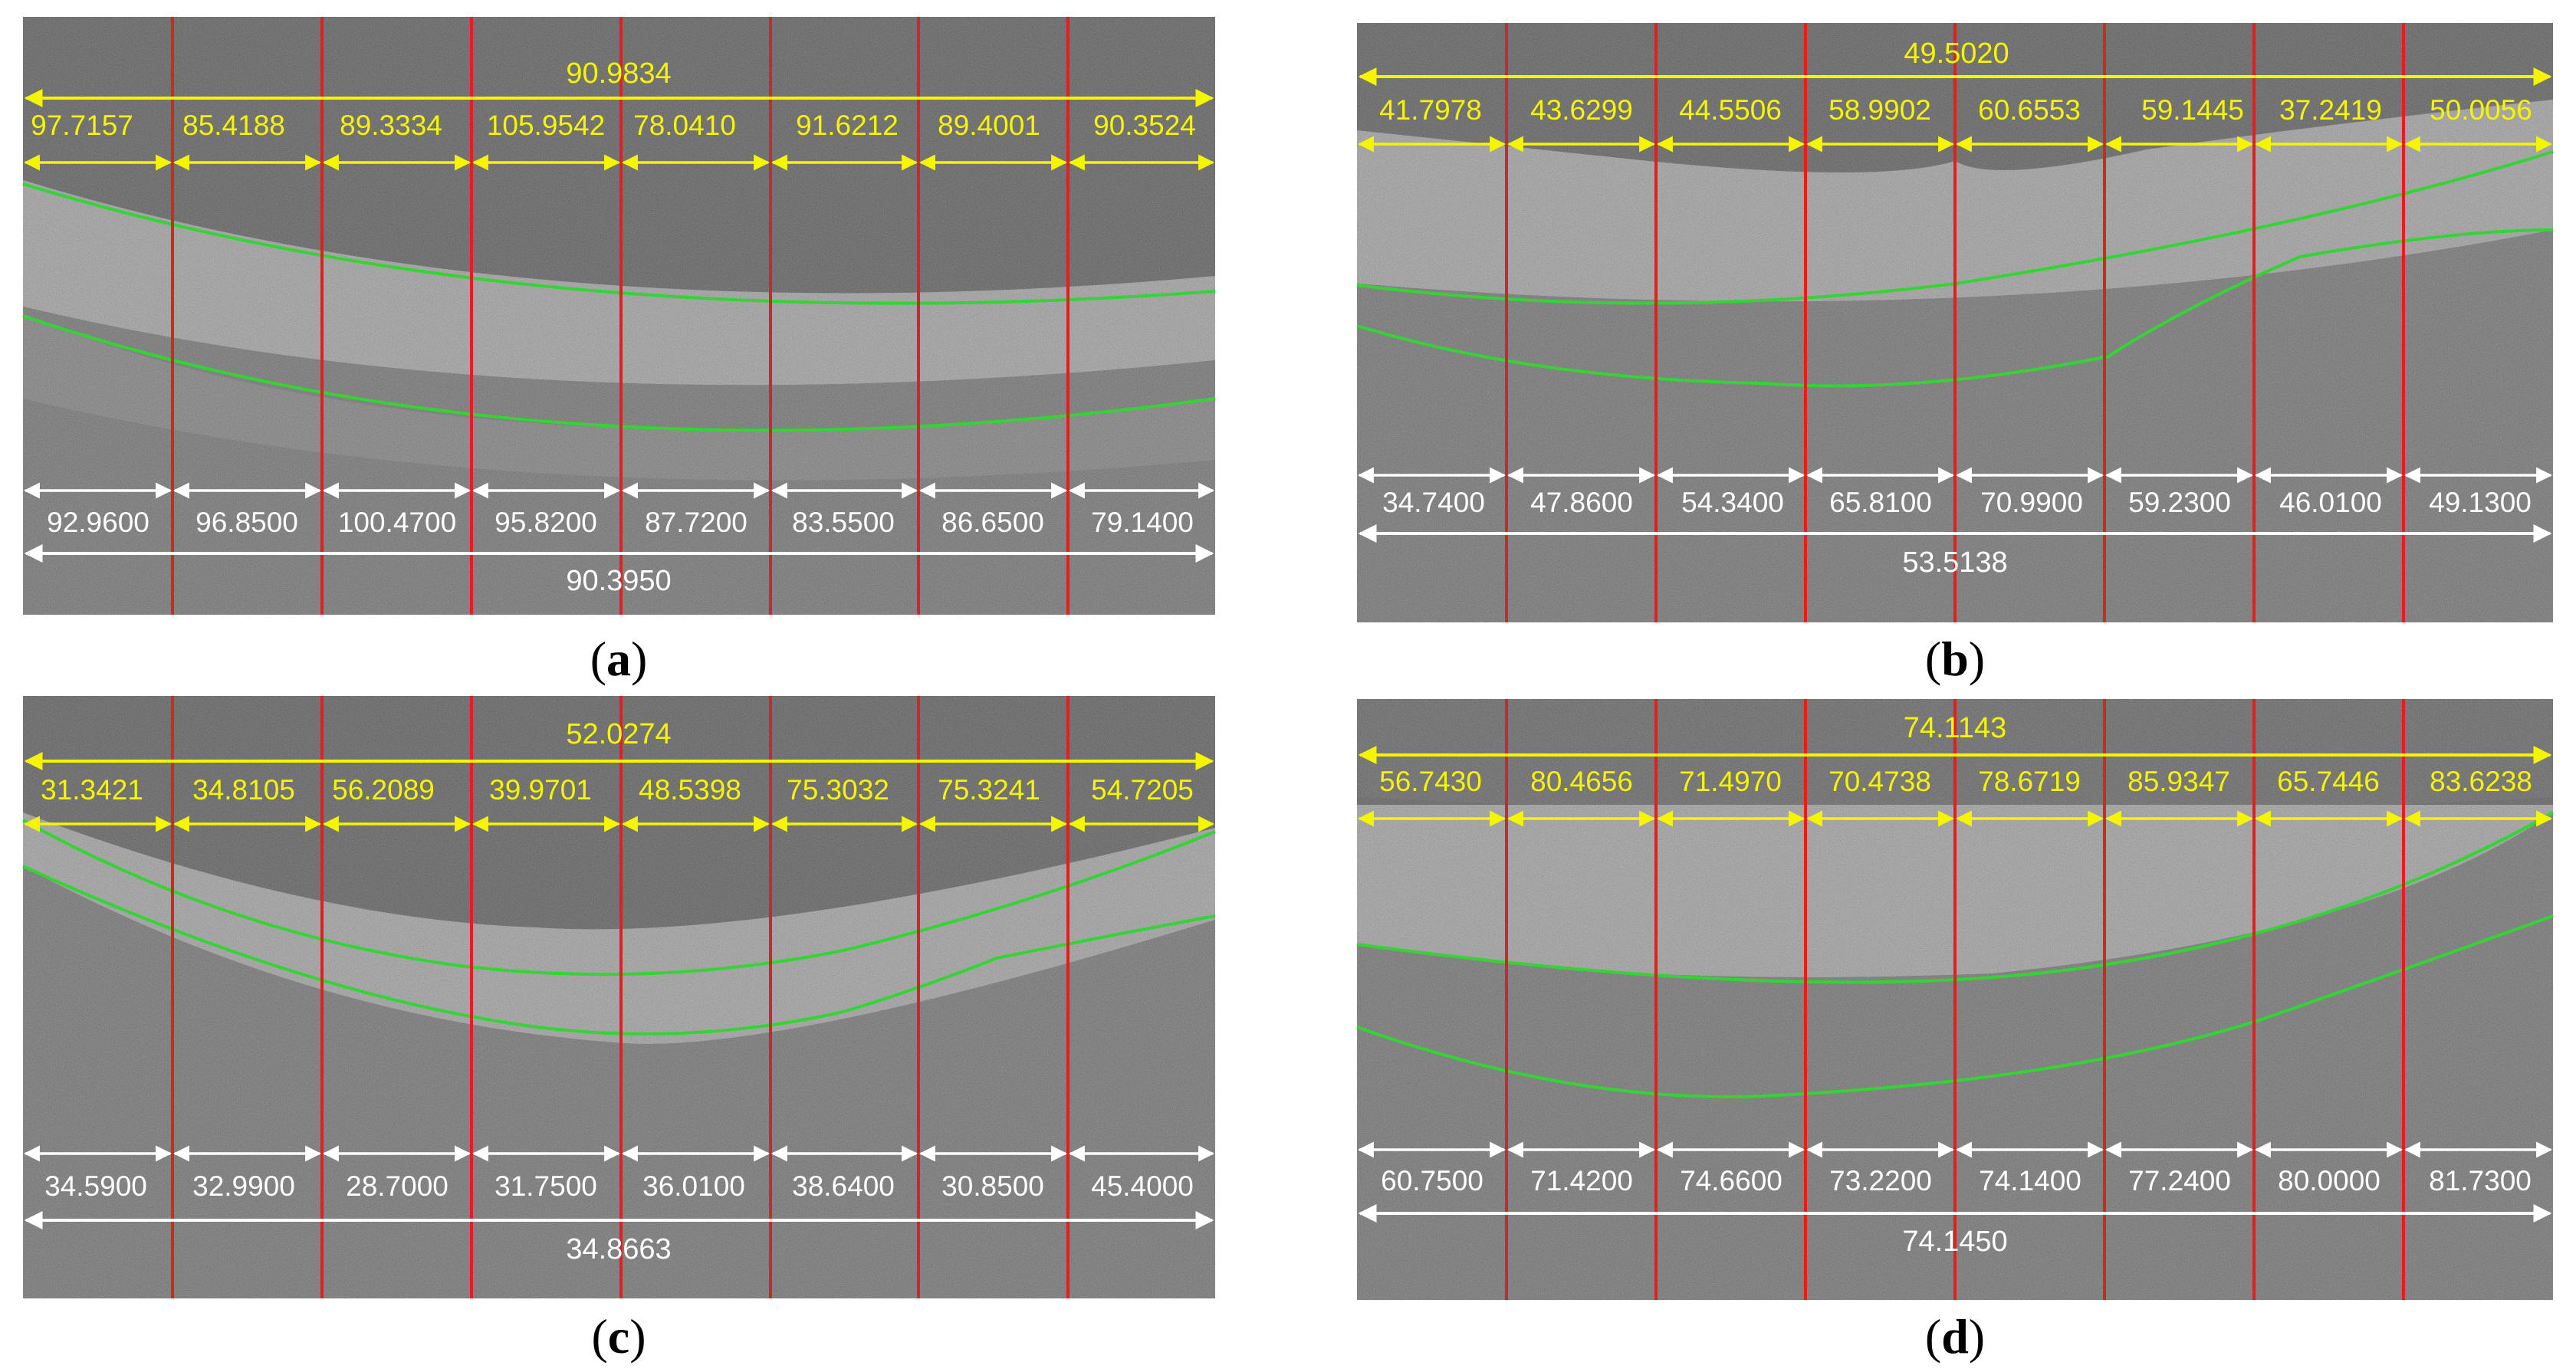  I want to click on bottom-segment-label-c: 38.6400, so click(843, 1186).